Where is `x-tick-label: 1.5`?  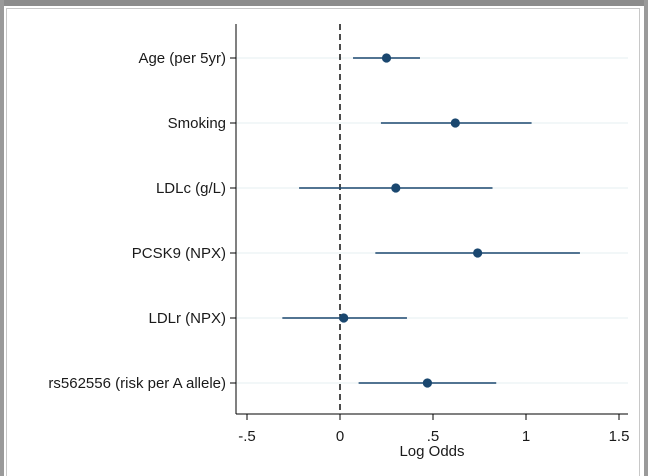
x-tick-label: 1.5 is located at coordinates (619, 436).